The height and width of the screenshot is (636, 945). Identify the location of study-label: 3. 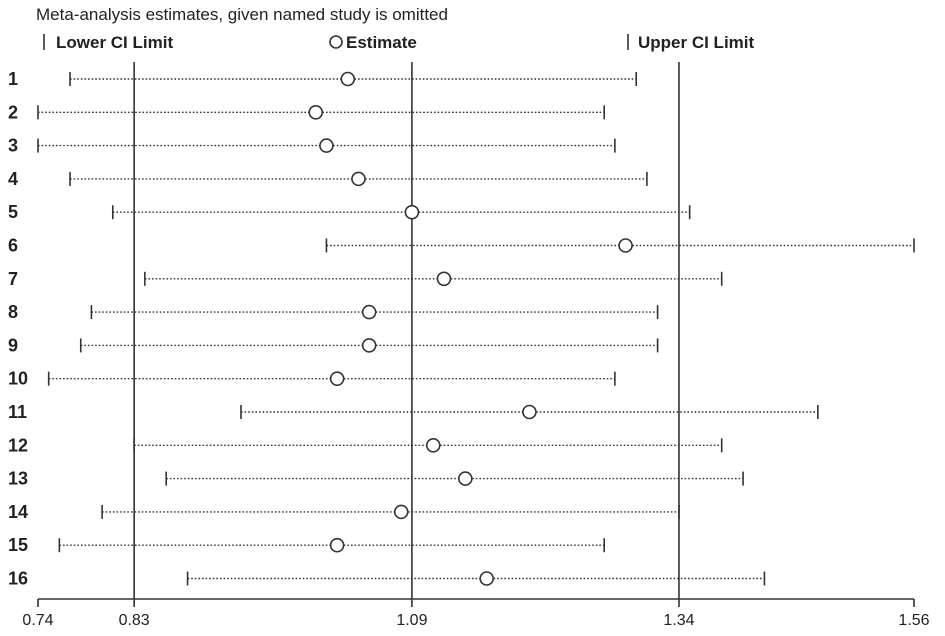
(13, 146).